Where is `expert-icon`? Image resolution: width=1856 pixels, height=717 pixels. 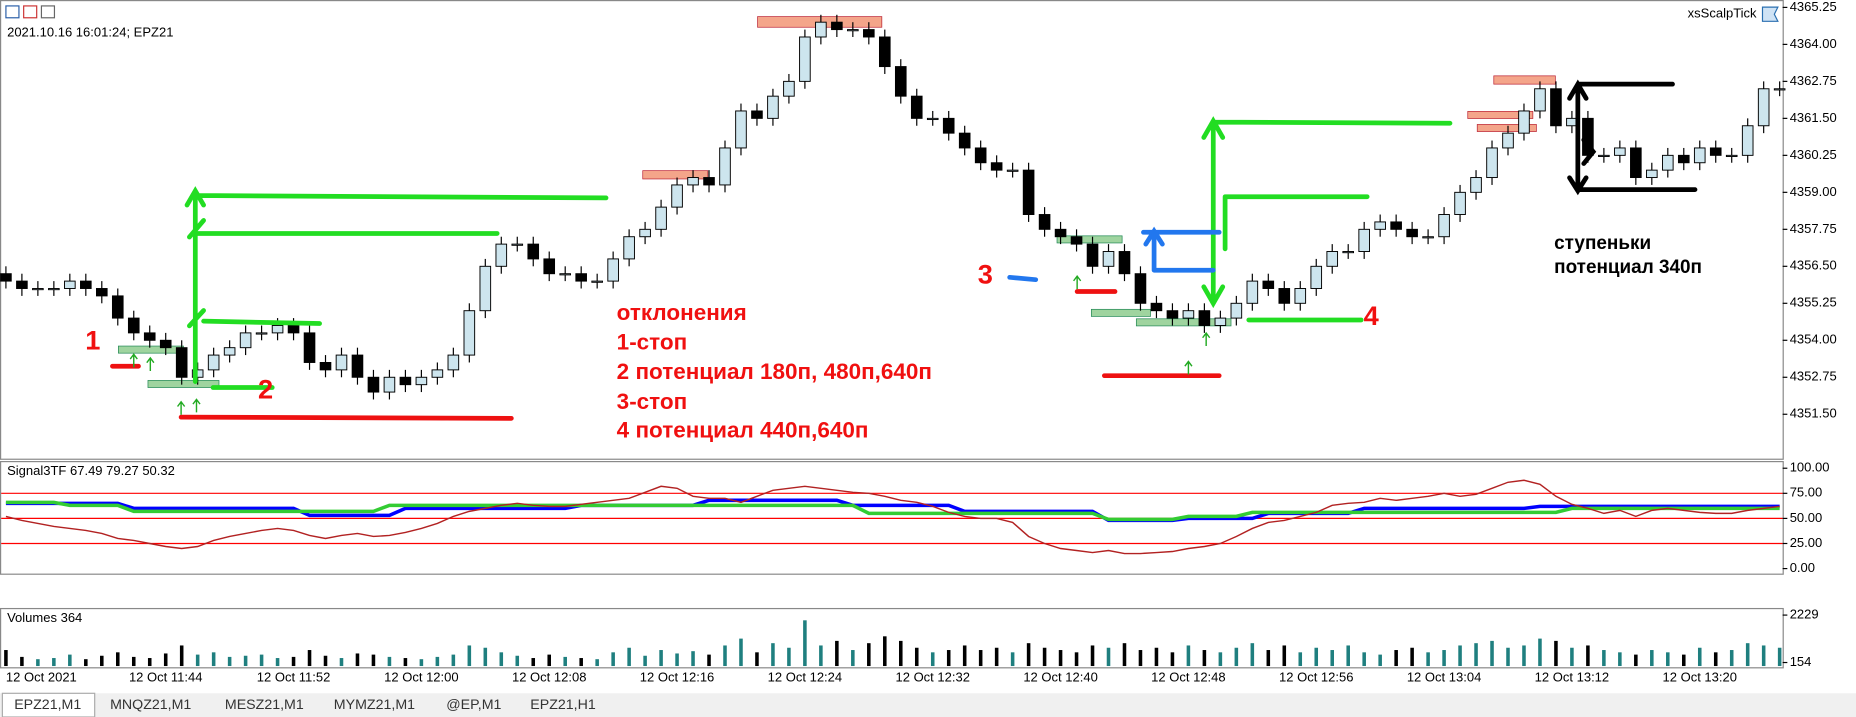
expert-icon is located at coordinates (1770, 14).